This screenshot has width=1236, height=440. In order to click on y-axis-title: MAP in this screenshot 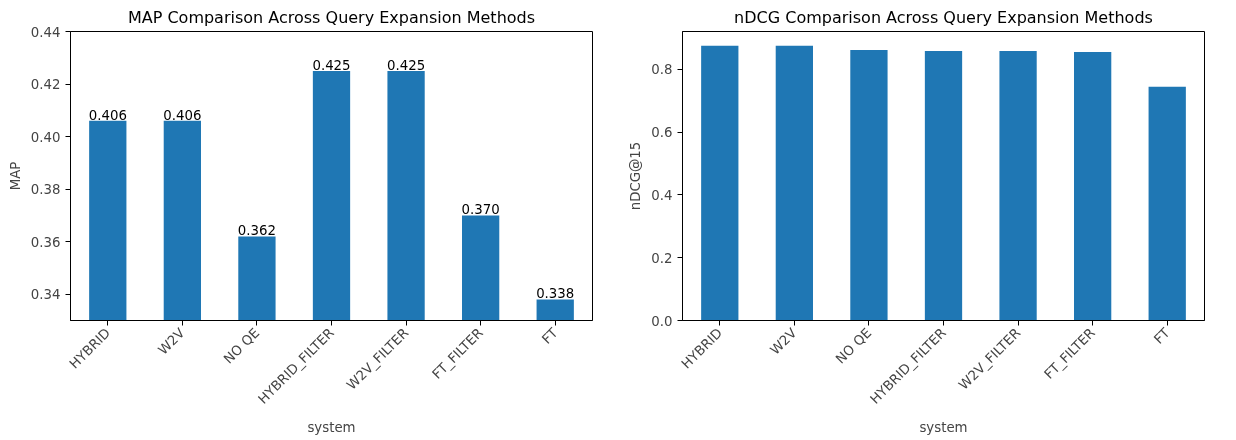, I will do `click(15, 176)`.